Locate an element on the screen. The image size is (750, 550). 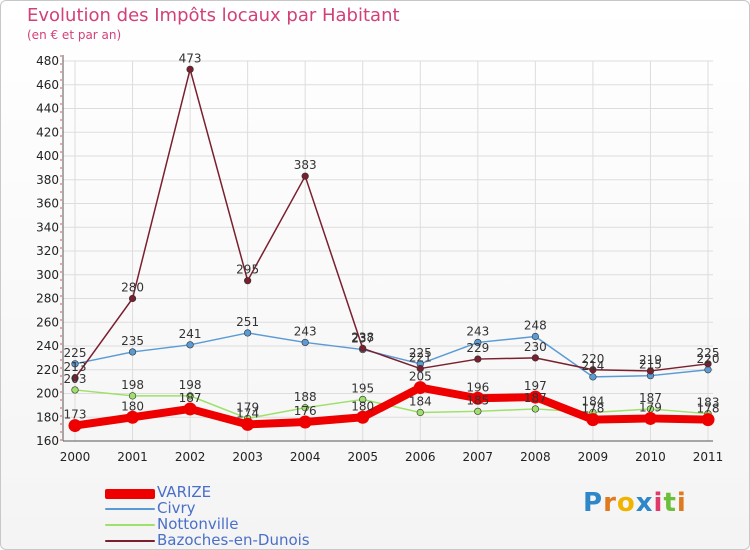
data-label-nottonville: 179 is located at coordinates (247, 407).